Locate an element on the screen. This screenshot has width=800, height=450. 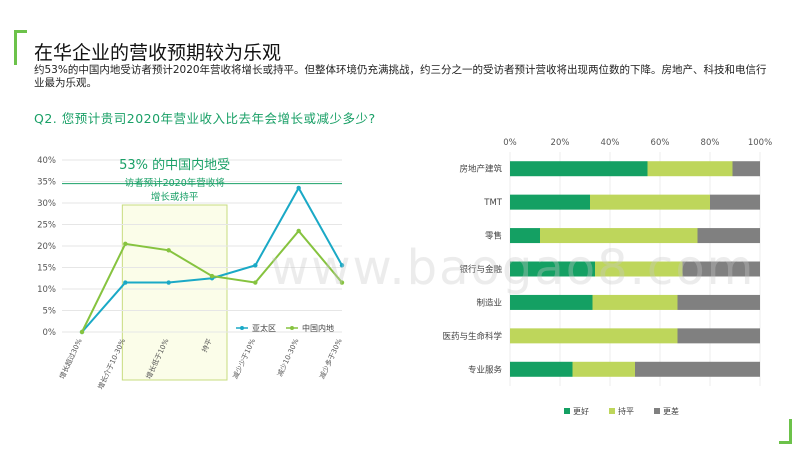
bar-x-tick-label: 60% is located at coordinates (660, 143).